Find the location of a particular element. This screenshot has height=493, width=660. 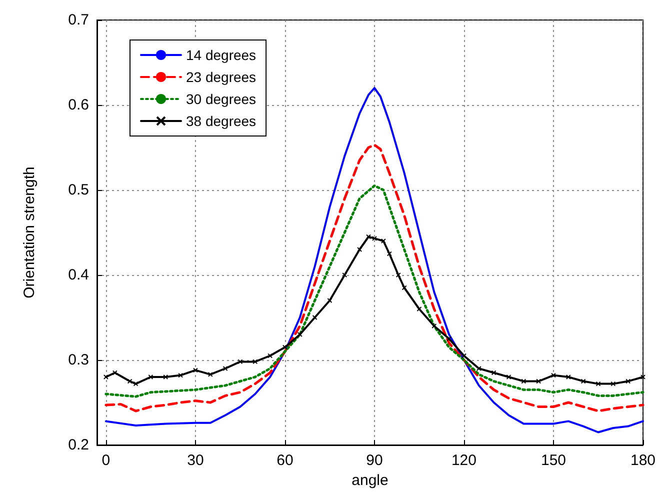

x-tick-label: 150 is located at coordinates (553, 460).